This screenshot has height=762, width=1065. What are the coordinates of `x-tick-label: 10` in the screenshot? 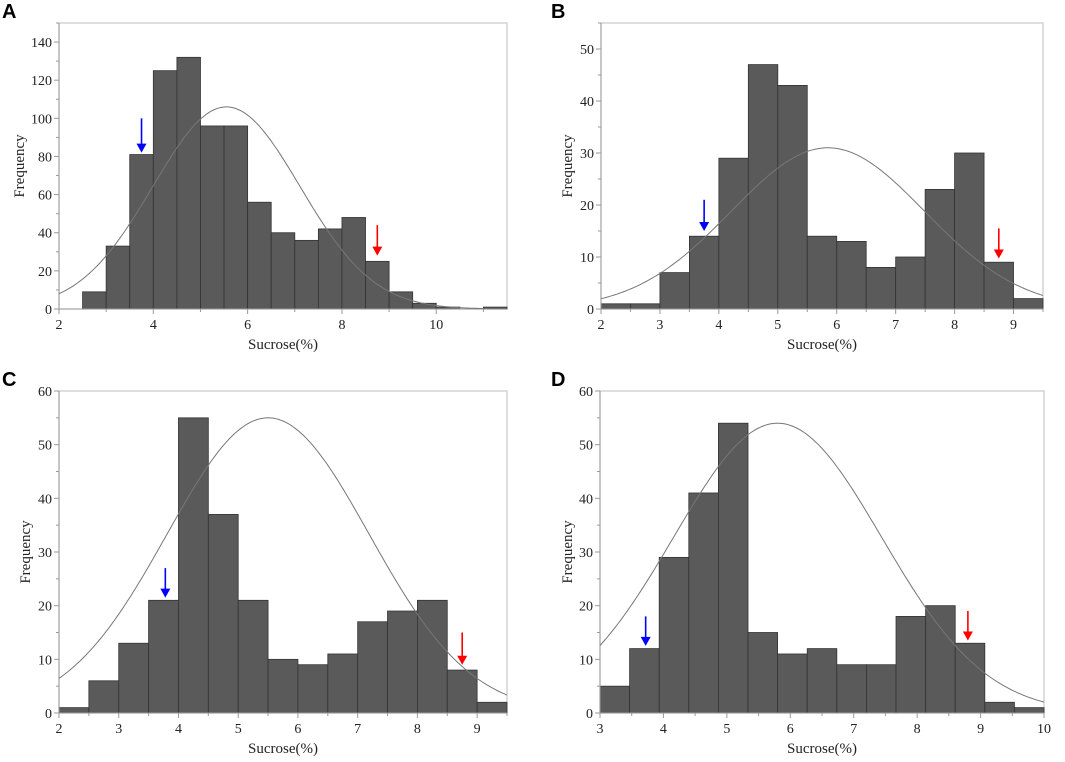 It's located at (1044, 729).